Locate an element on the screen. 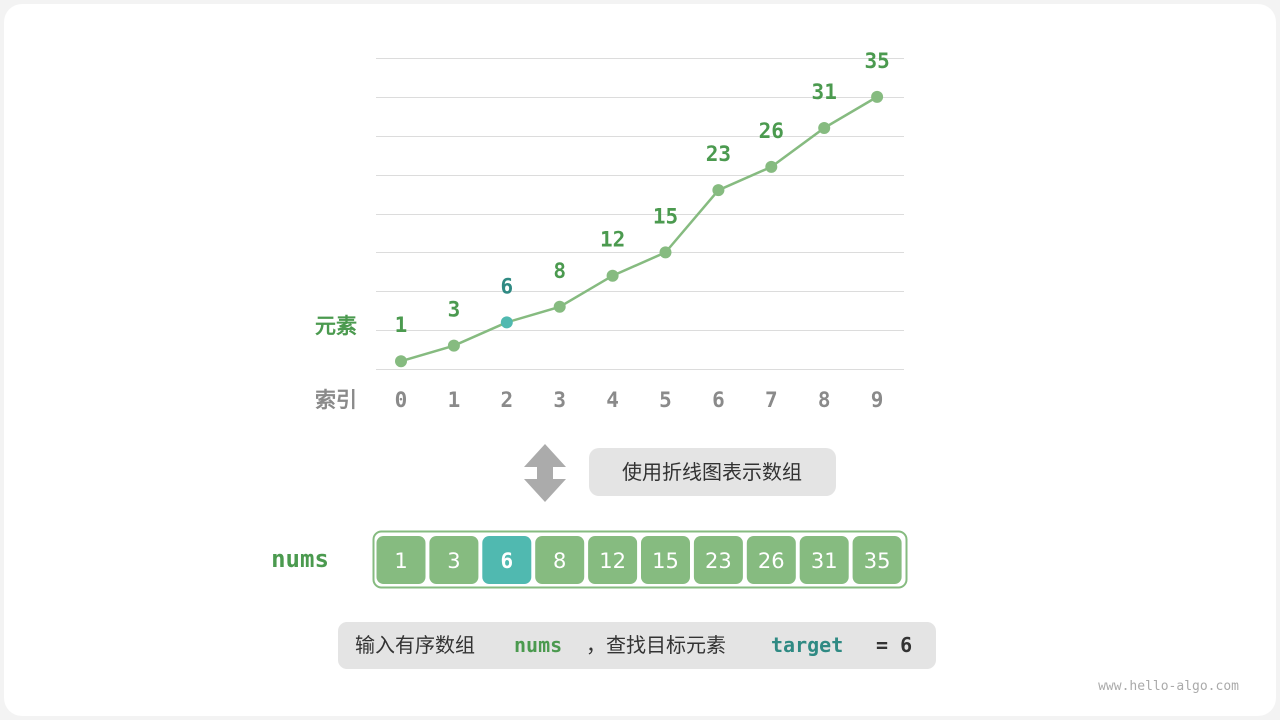 The width and height of the screenshot is (1280, 720). x-tick-label: 5 is located at coordinates (665, 400).